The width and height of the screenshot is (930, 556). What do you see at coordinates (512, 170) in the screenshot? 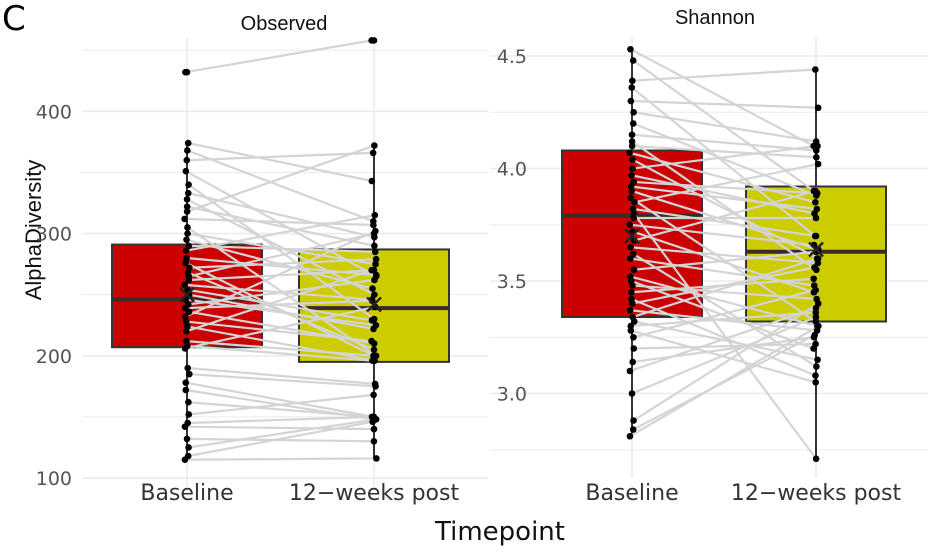
I see `y-tick-label: 4.0` at bounding box center [512, 170].